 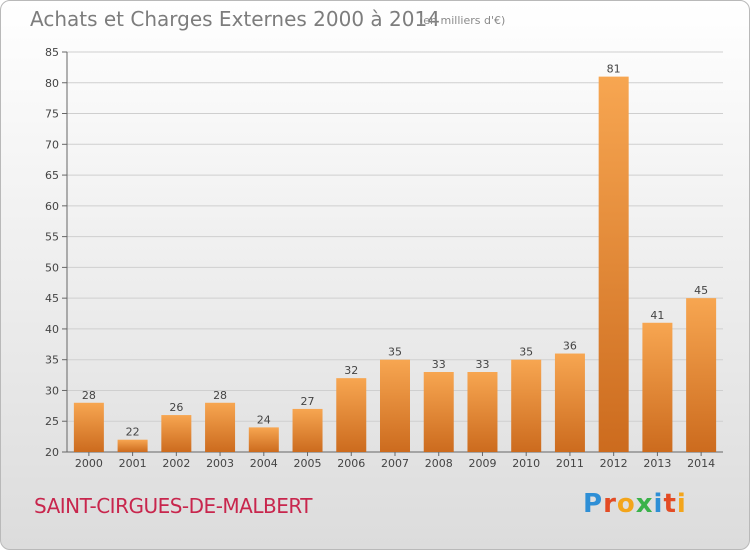 What do you see at coordinates (52, 83) in the screenshot?
I see `y-tick-label: 80` at bounding box center [52, 83].